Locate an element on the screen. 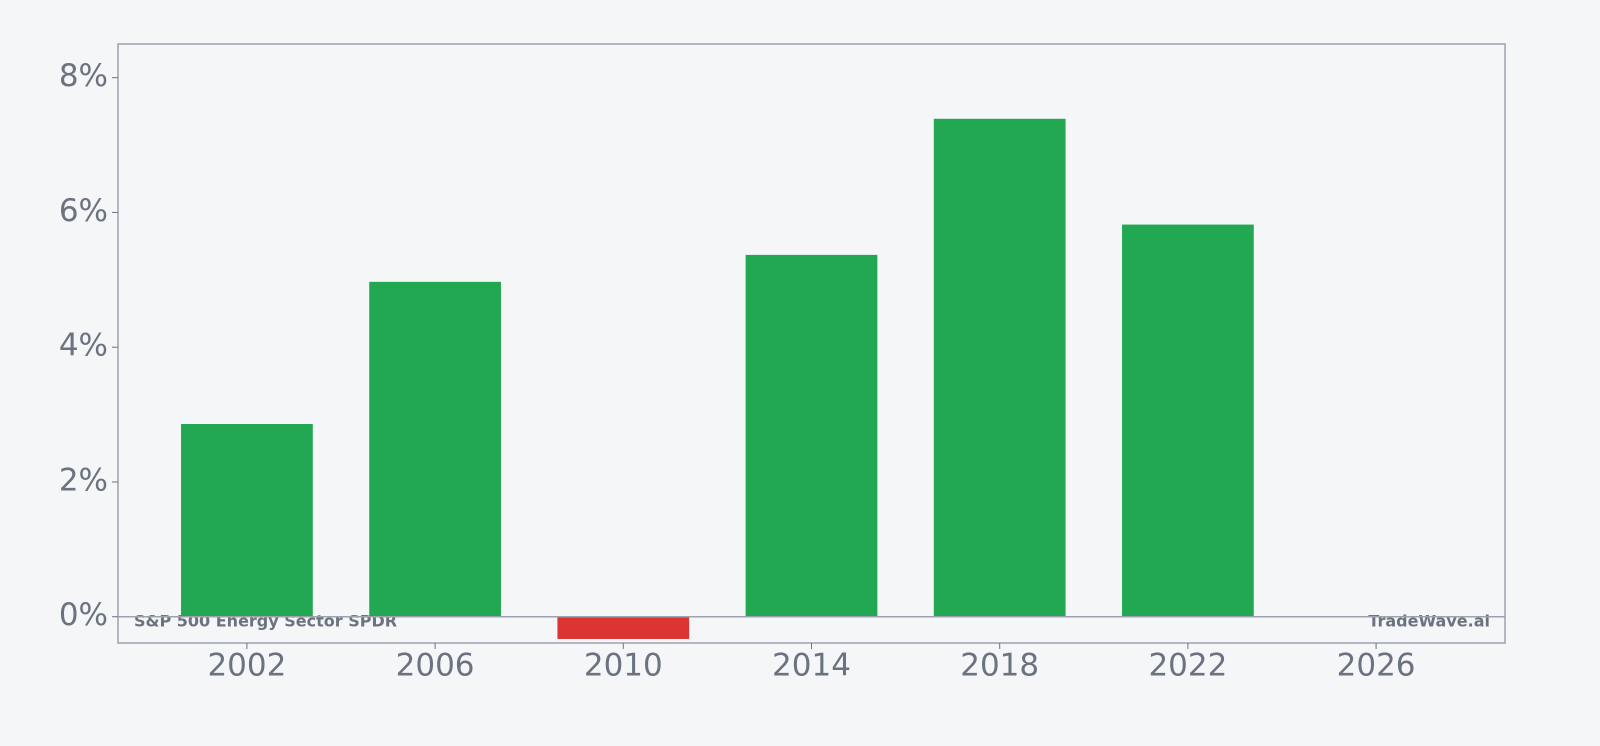  x-tick-label: 2006 is located at coordinates (435, 666).